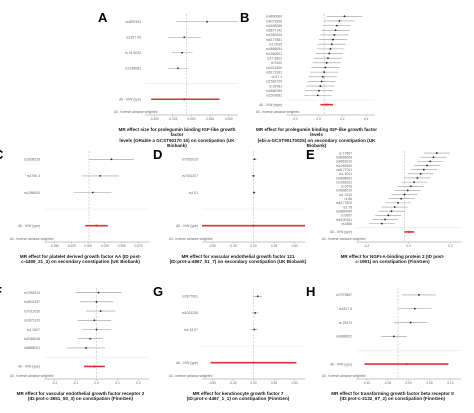  What do you see at coordinates (274, 72) in the screenshot?
I see `snp-label: rs6173181` at bounding box center [274, 72].